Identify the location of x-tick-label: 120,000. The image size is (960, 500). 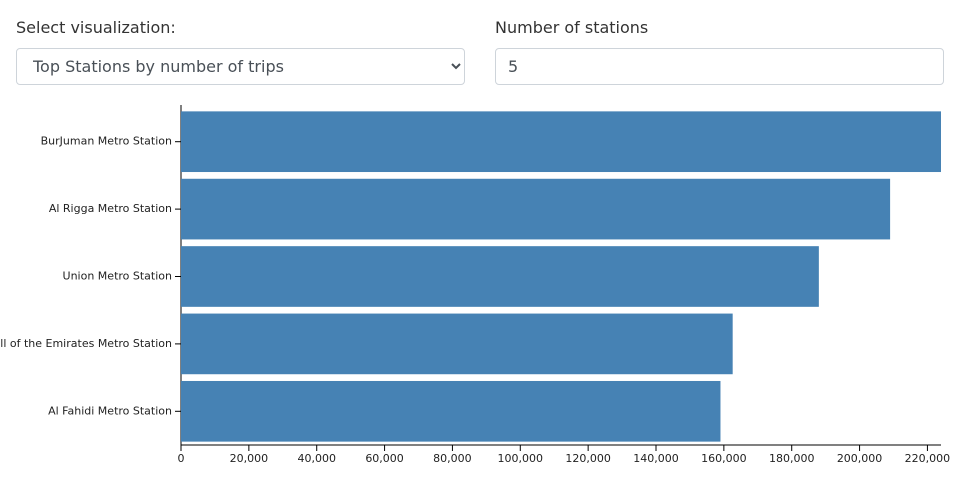
(588, 458).